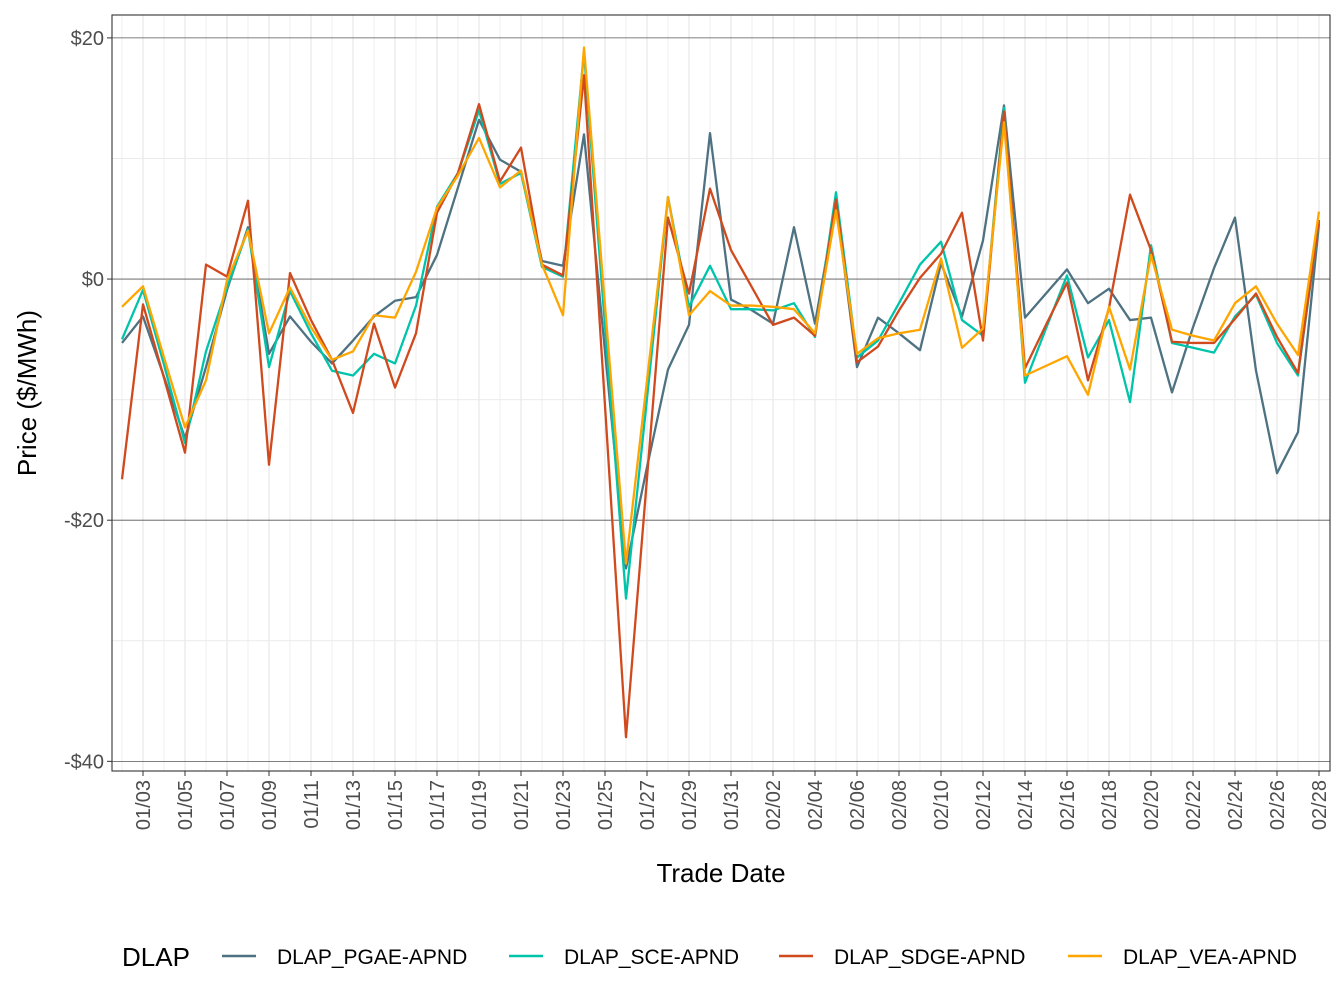 Image resolution: width=1344 pixels, height=1008 pixels. Describe the element at coordinates (984, 805) in the screenshot. I see `x-tick-label: 02/12` at that location.